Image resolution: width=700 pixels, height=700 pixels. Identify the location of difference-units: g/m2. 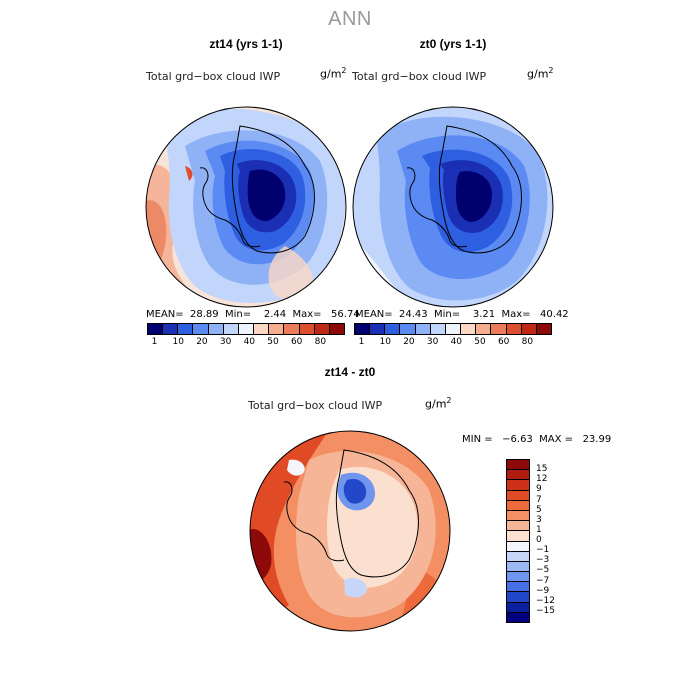
(438, 403).